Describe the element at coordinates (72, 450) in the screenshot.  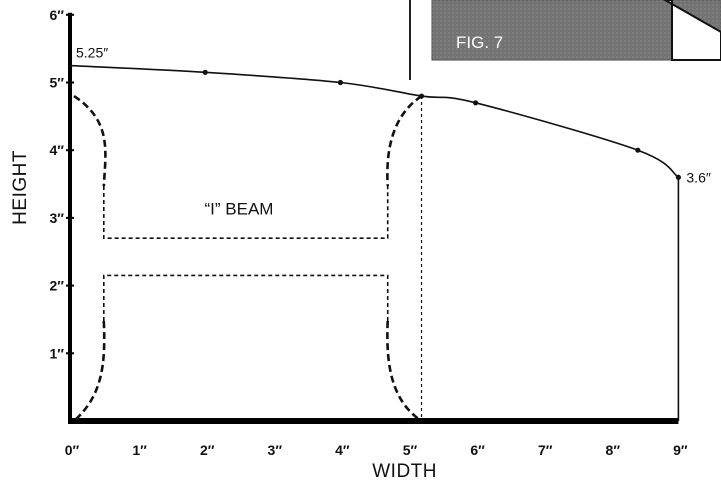
I see `x-tick-label: 0″` at that location.